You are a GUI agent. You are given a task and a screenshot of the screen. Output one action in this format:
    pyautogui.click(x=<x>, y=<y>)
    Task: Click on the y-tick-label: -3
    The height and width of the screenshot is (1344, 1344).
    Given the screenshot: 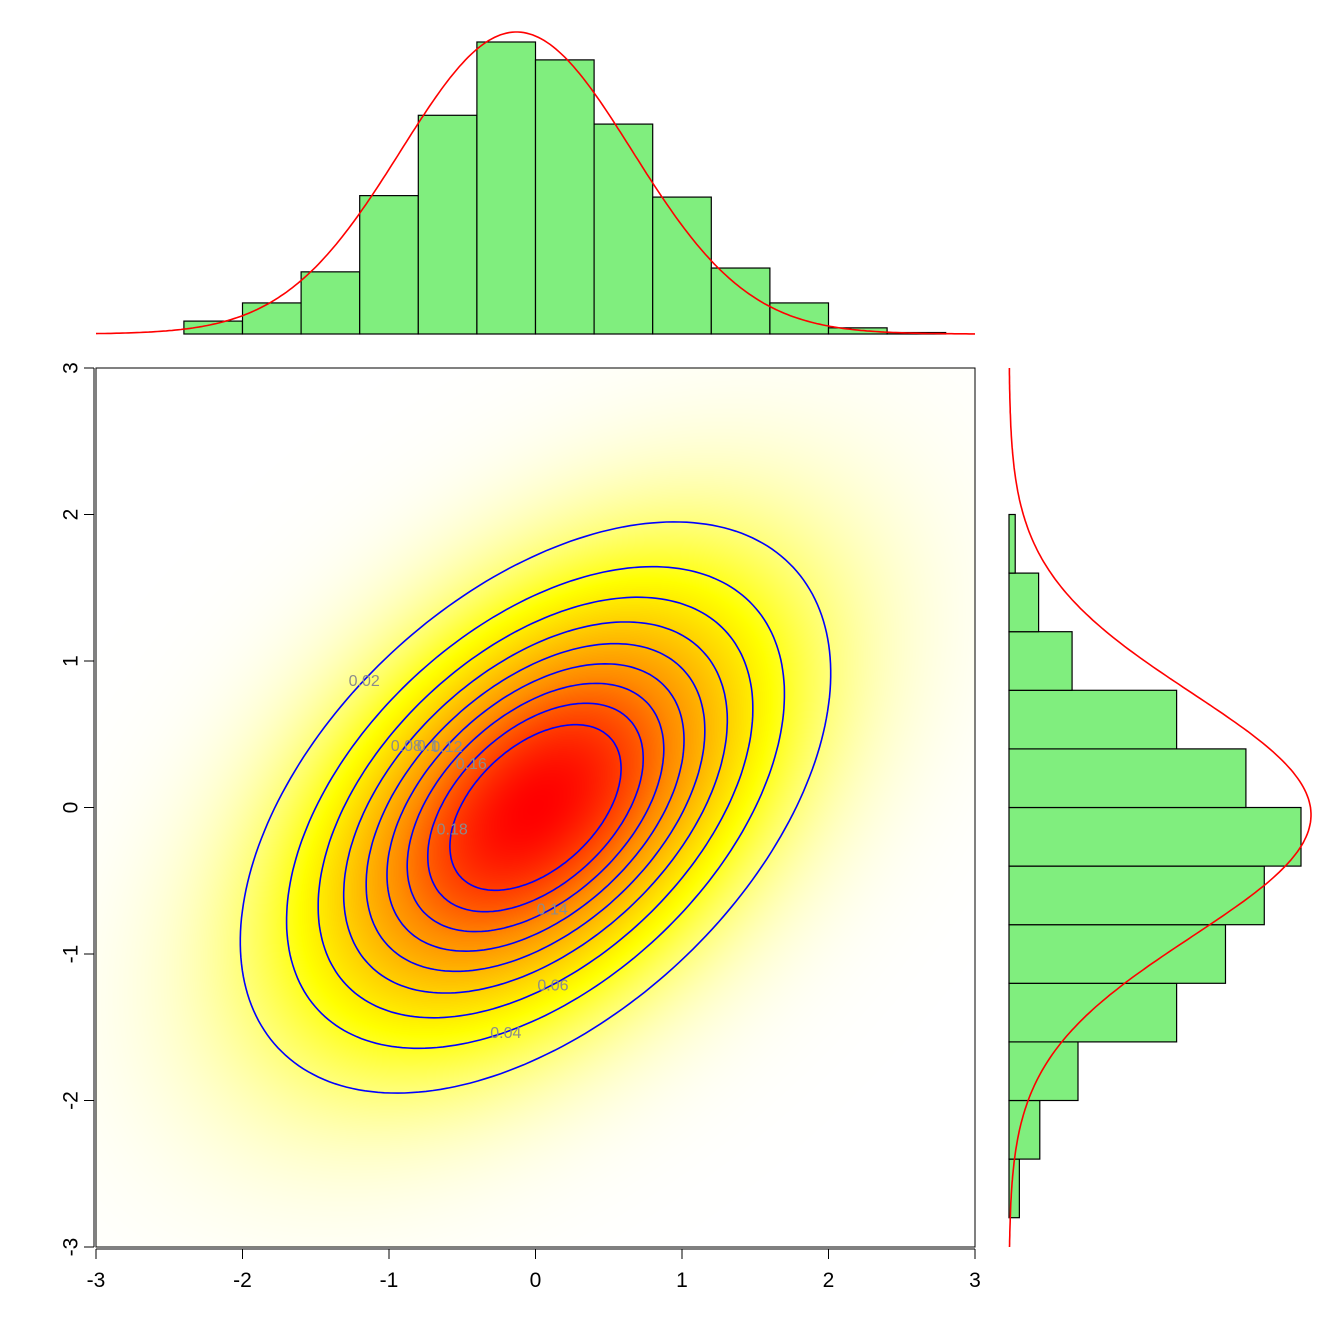 What is the action you would take?
    pyautogui.click(x=70, y=1247)
    